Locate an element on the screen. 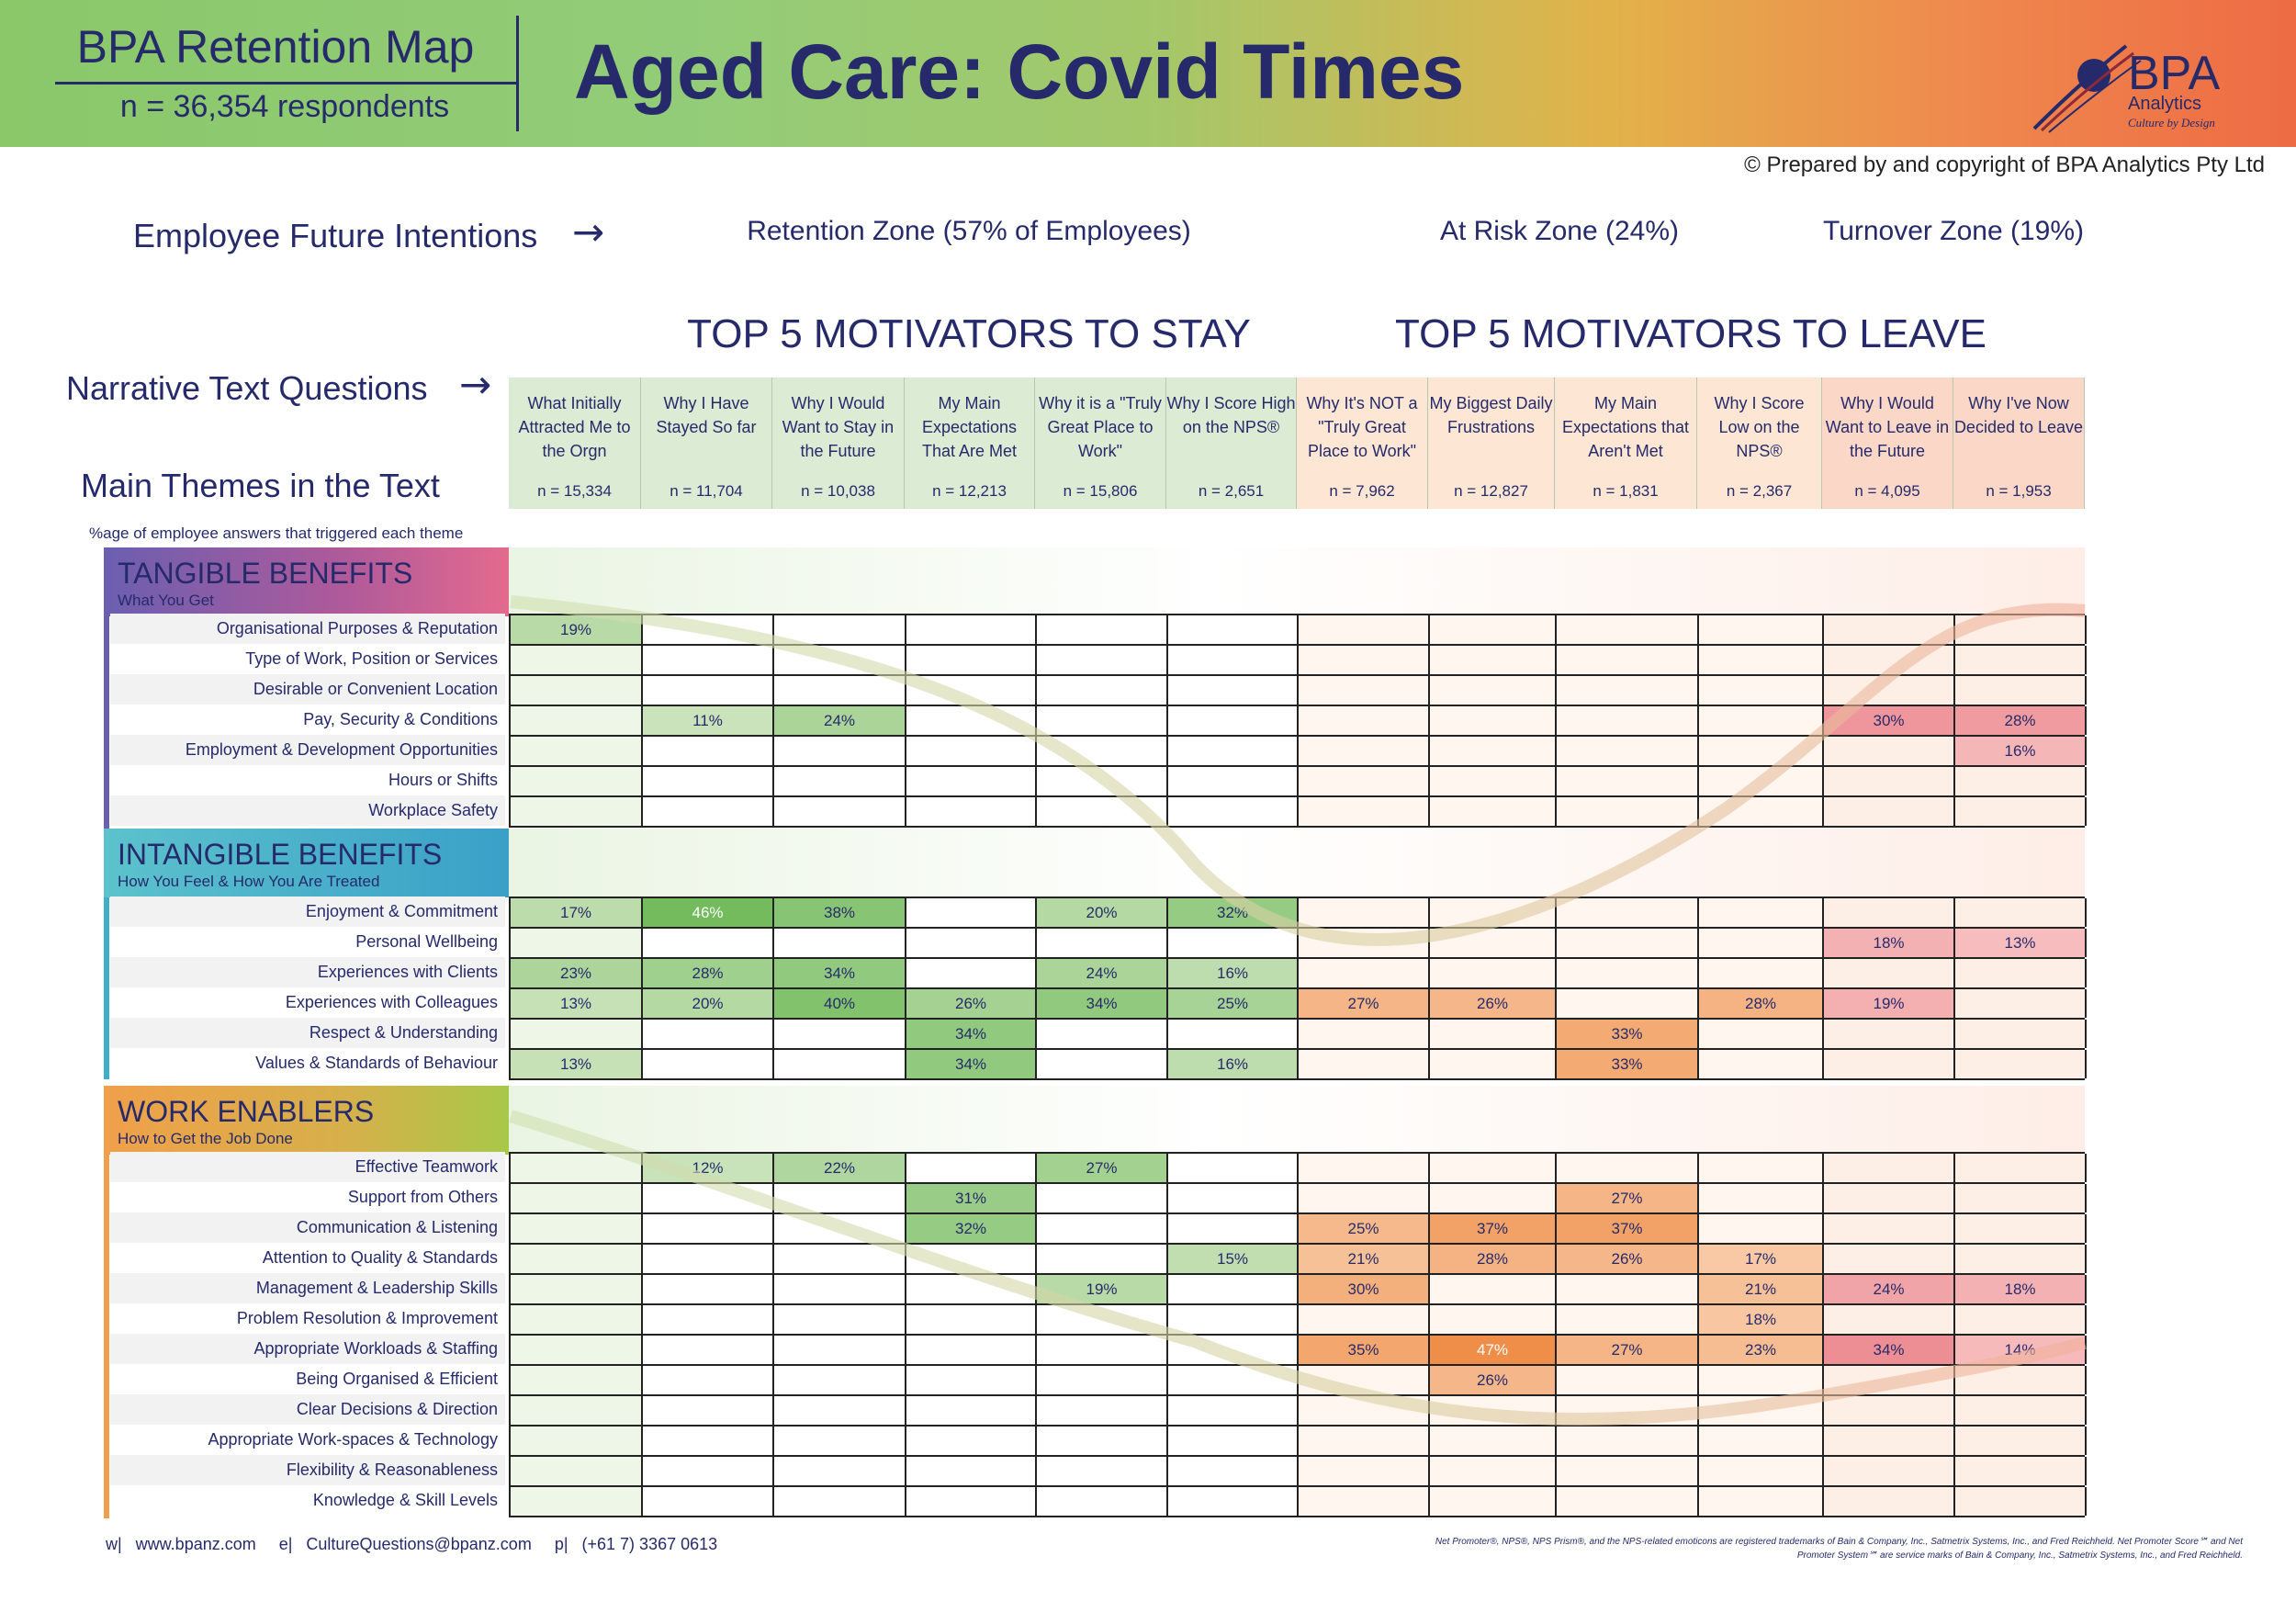  theme-label: Enjoyment & Commitment is located at coordinates (308, 912).